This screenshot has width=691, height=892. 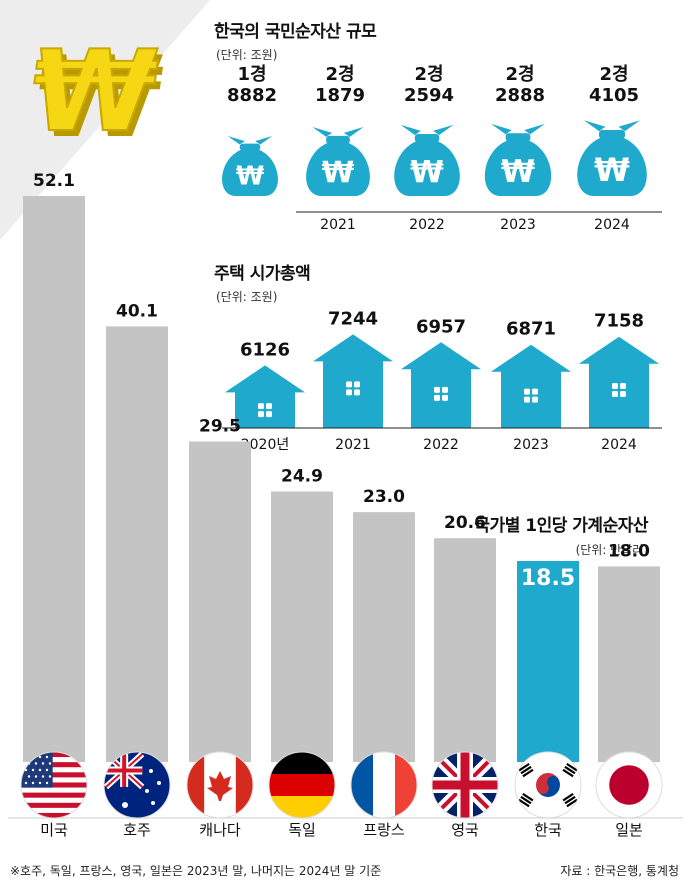 What do you see at coordinates (124, 770) in the screenshot?
I see `flag-cross-red` at bounding box center [124, 770].